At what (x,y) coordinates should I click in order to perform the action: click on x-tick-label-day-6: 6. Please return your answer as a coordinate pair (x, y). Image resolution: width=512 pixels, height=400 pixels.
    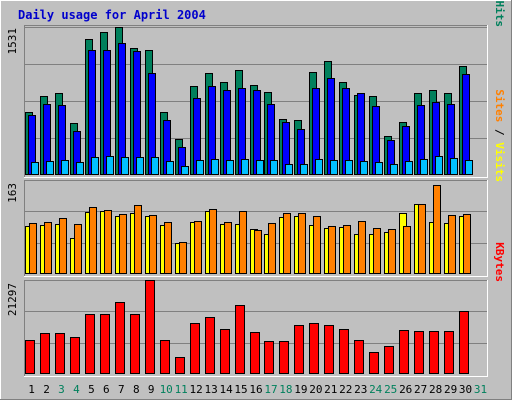
    Looking at the image, I should click on (106, 389).